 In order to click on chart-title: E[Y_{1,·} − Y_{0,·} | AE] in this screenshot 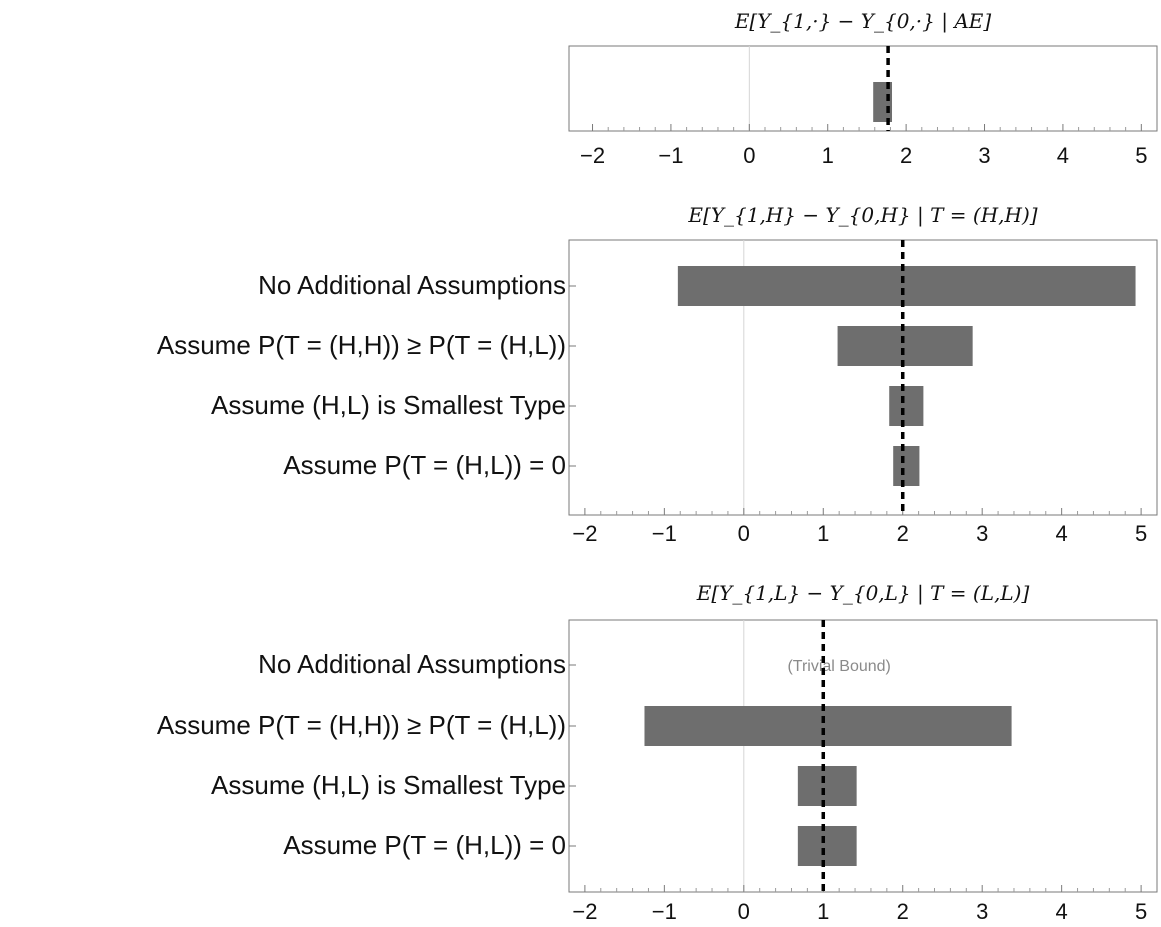, I will do `click(863, 21)`.